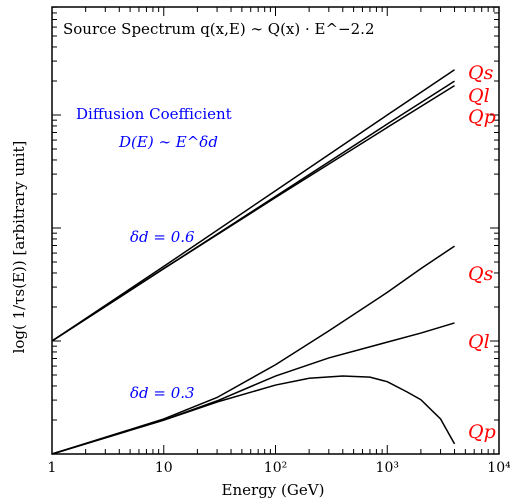 This screenshot has height=504, width=510. I want to click on delta-label-0-3: δd = 0.3, so click(162, 393).